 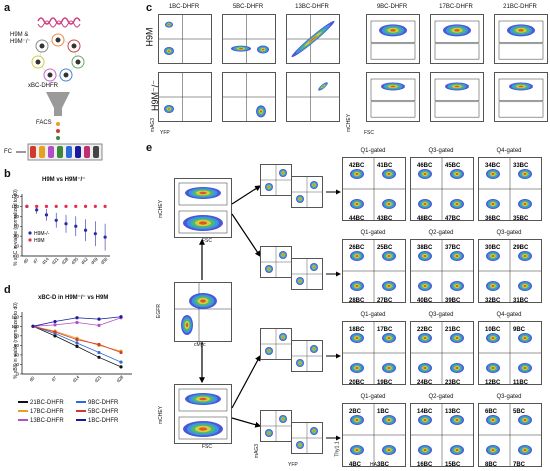 What do you see at coordinates (374, 271) in the screenshot?
I see `quadrant-plot: 26BC 25BC 28BC 27BC` at bounding box center [374, 271].